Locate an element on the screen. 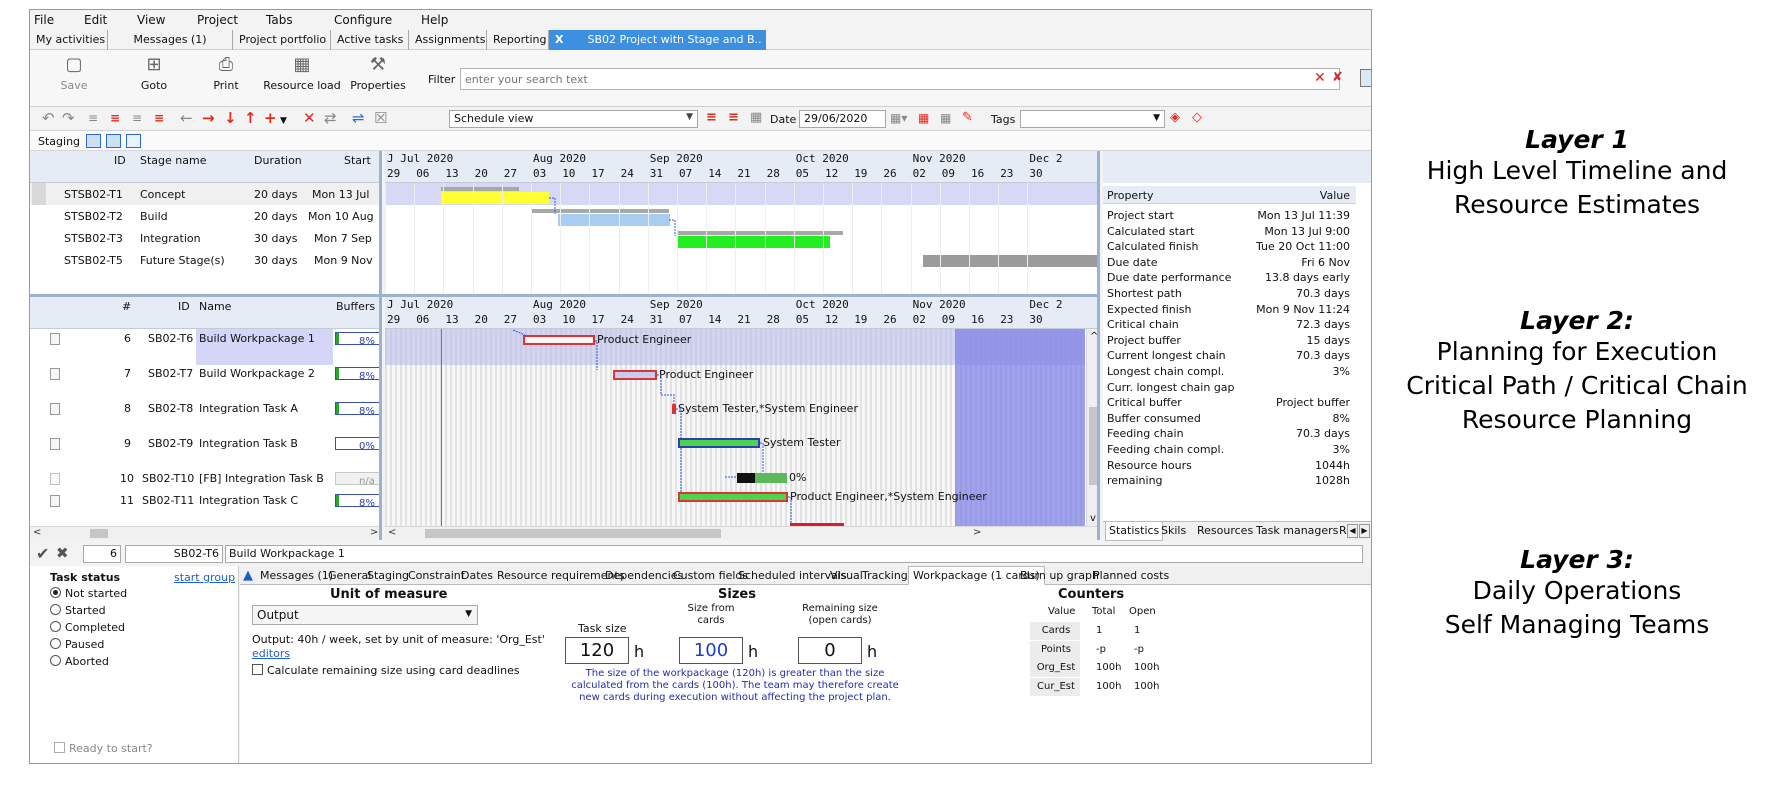 Image resolution: width=1776 pixels, height=804 pixels. property-row: Curr. longest chain gap is located at coordinates (1229, 387).